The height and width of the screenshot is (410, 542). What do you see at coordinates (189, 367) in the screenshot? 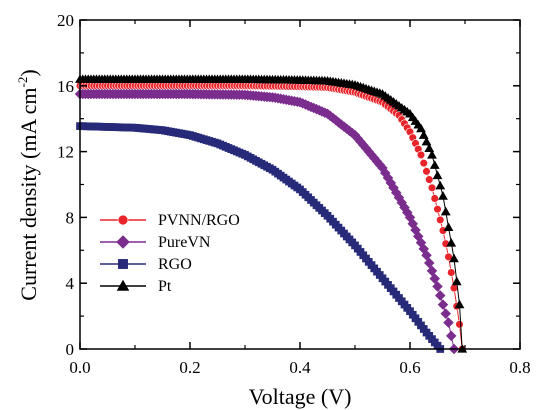
I see `x-tick-label: 0.2` at bounding box center [189, 367].